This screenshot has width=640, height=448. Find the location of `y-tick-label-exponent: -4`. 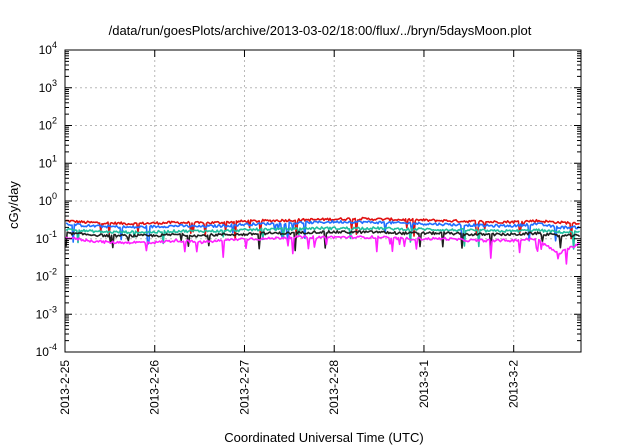

y-tick-label-exponent: -4 is located at coordinates (53, 347).